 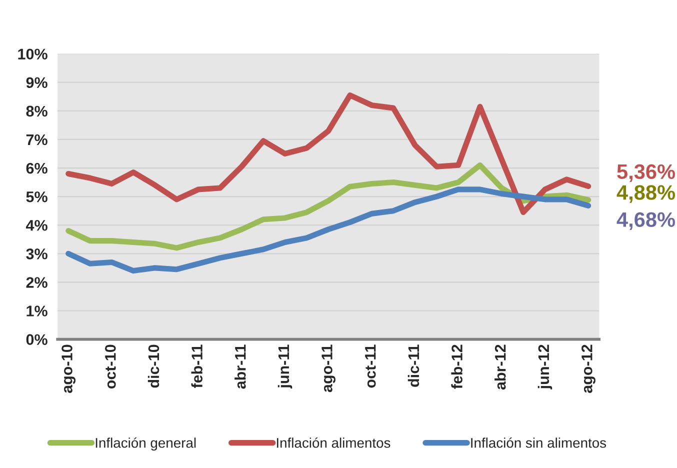 I want to click on y-tick-label: 9%, so click(x=37, y=82).